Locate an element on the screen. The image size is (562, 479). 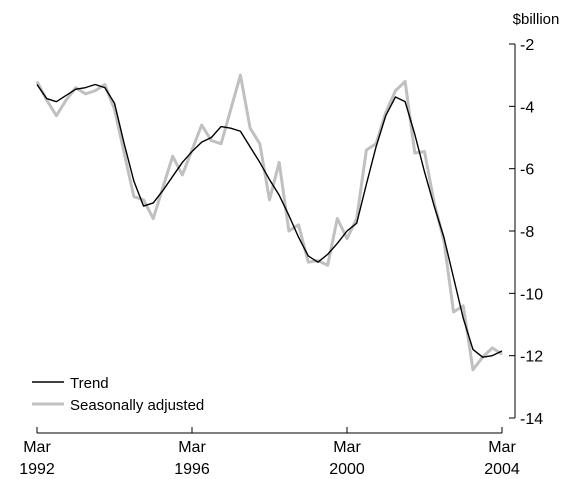
y-tick-label: -6 is located at coordinates (527, 170).